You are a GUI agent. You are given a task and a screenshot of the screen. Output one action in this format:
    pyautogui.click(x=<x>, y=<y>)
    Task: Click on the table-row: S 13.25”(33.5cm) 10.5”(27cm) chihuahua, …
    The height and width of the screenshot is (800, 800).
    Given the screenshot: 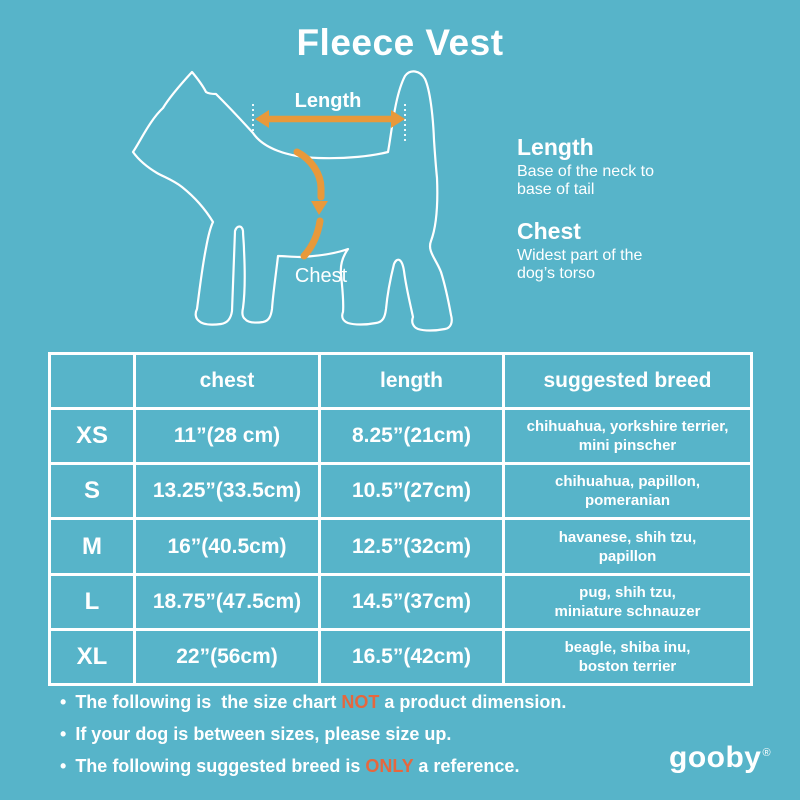 What is the action you would take?
    pyautogui.click(x=400, y=491)
    